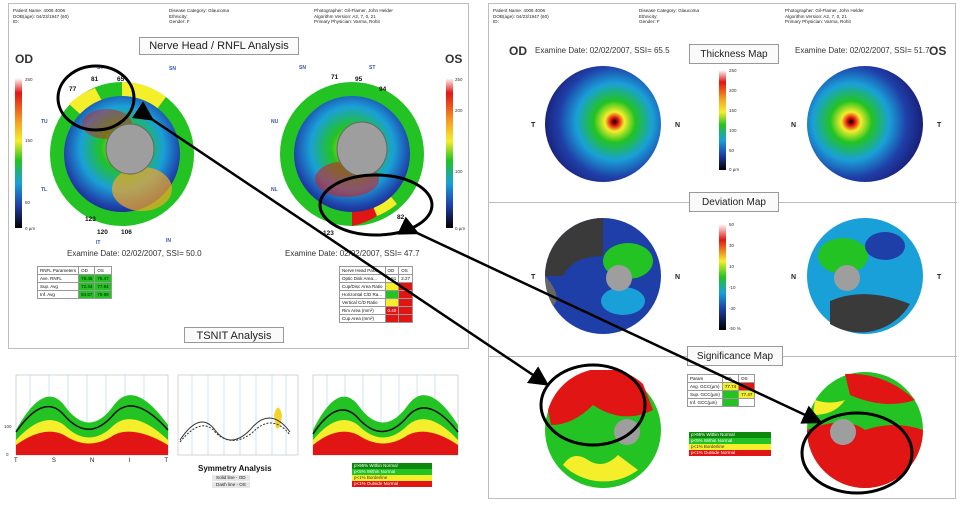  I want to click on od-deviation-map, so click(602, 276).